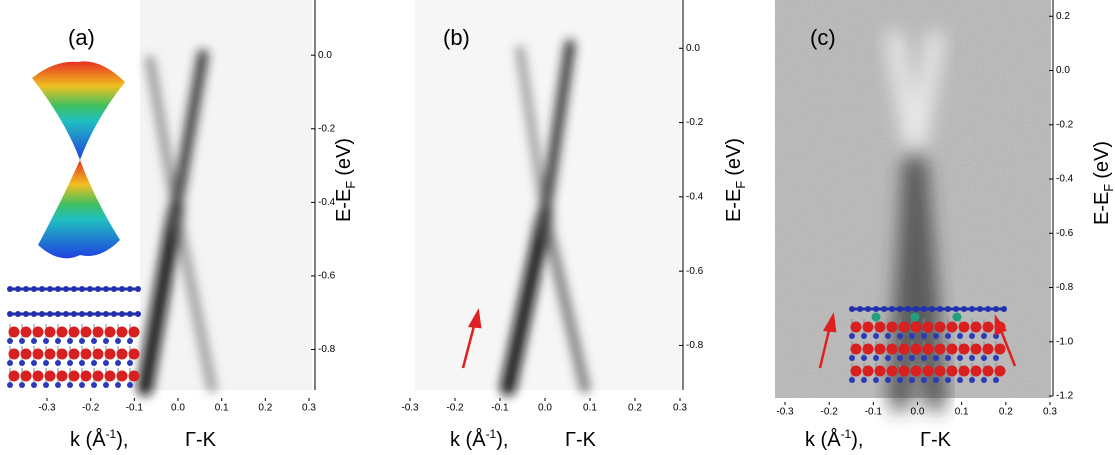 This screenshot has width=1115, height=455. Describe the element at coordinates (734, 205) in the screenshot. I see `y-axis-label-part: E-E` at that location.